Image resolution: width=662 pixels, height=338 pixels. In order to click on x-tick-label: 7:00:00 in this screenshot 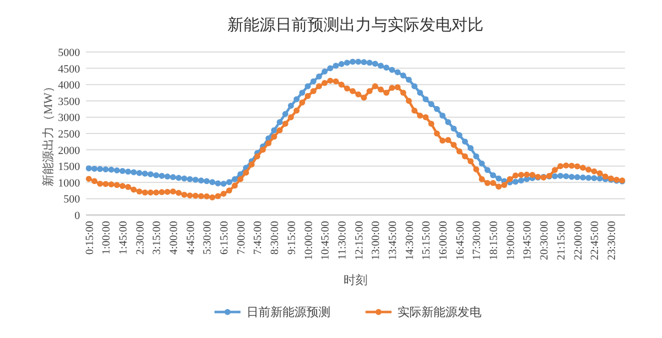, I will do `click(241, 237)`.